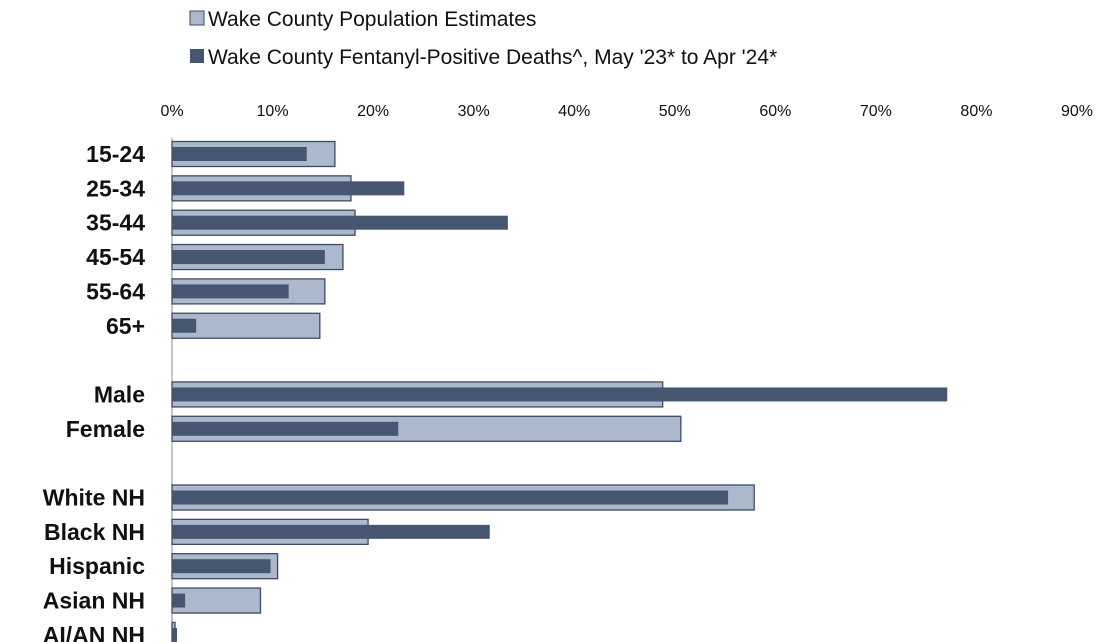  I want to click on category-label: Black NH, so click(94, 532).